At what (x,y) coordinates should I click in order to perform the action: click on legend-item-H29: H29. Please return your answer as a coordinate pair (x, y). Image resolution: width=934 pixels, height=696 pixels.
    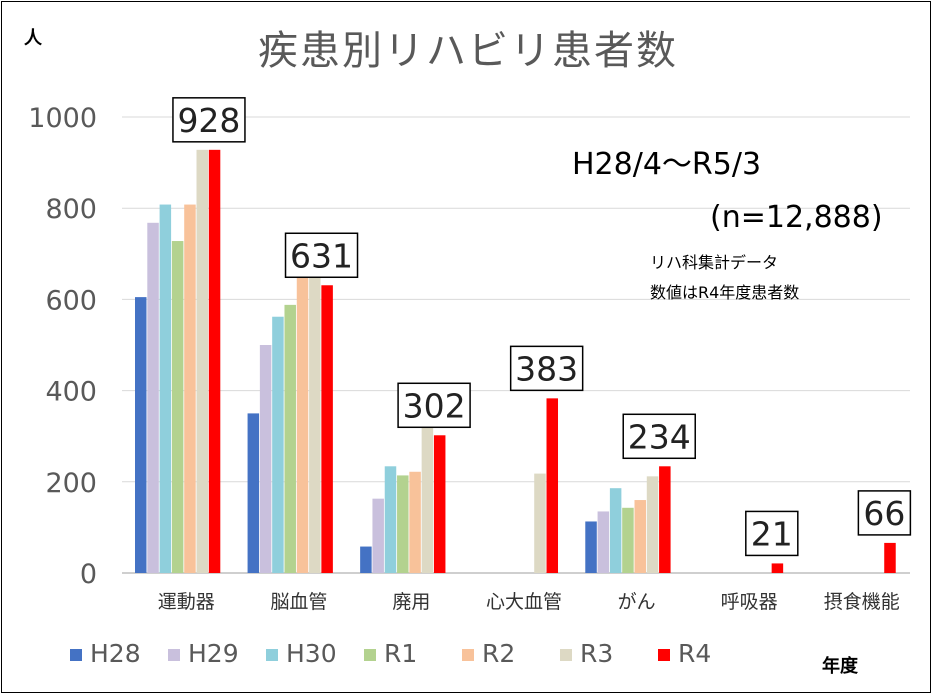
    Looking at the image, I should click on (203, 653).